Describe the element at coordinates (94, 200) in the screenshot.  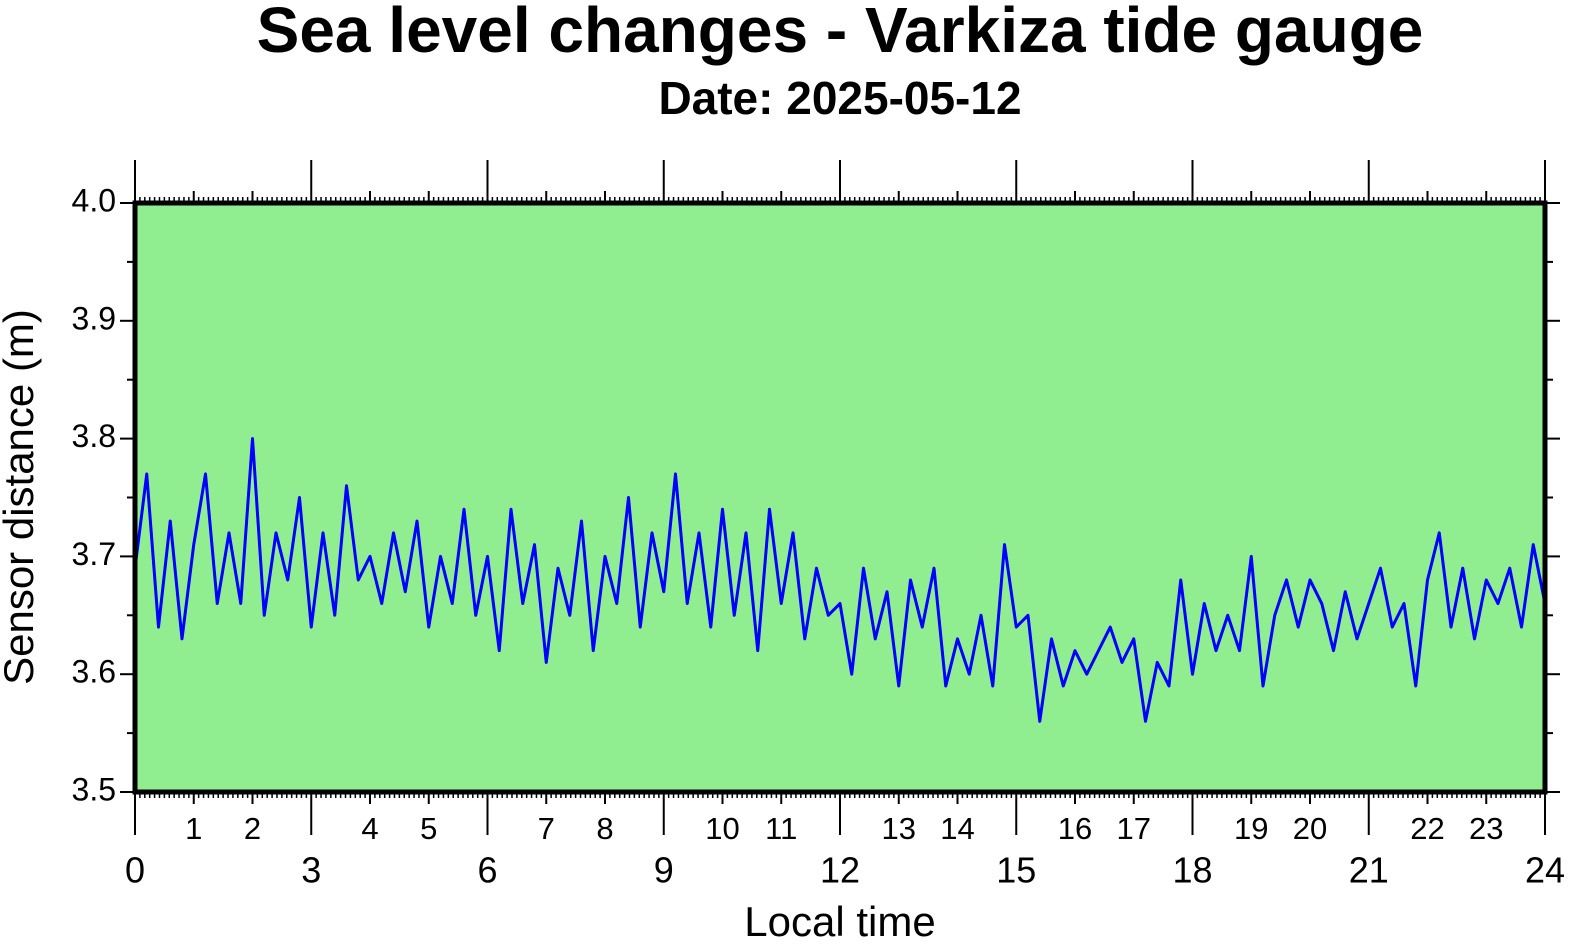
I see `y-tick-label: 4.0` at that location.